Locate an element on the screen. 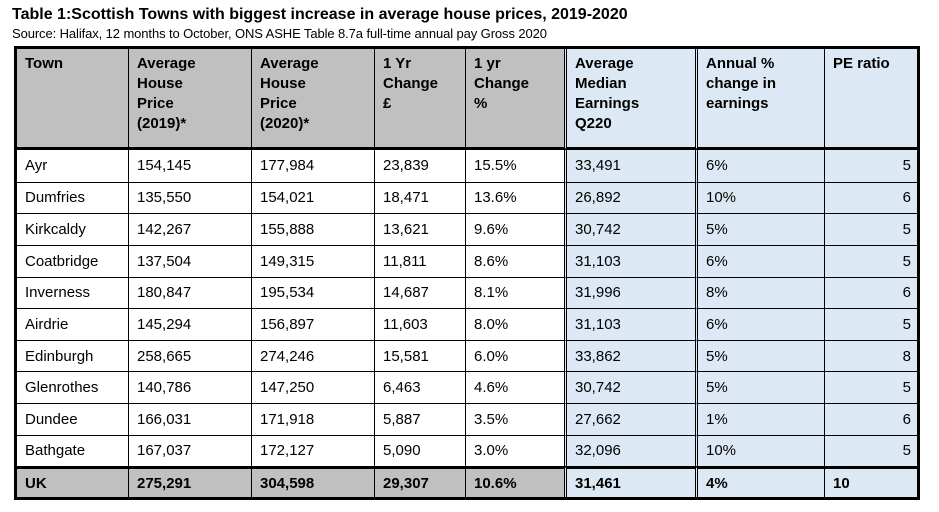 This screenshot has height=512, width=939. table-cell: 3.0% is located at coordinates (514, 450).